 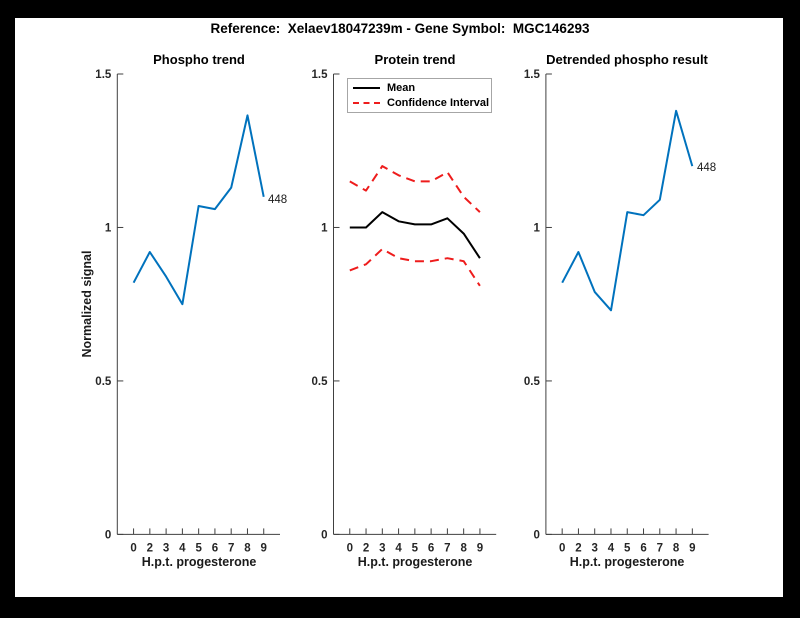 What do you see at coordinates (415, 235) in the screenshot?
I see `series-mean` at bounding box center [415, 235].